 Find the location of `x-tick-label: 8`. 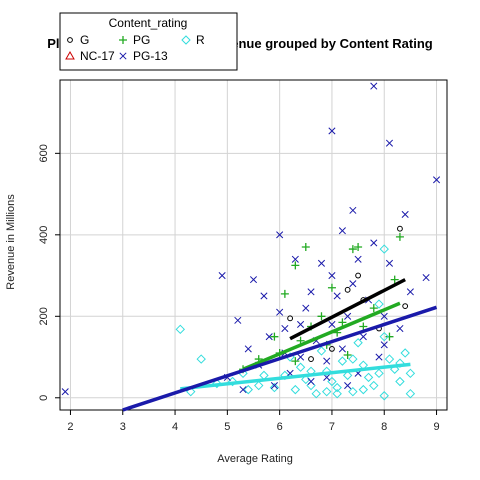

x-tick-label: 8 is located at coordinates (384, 427).